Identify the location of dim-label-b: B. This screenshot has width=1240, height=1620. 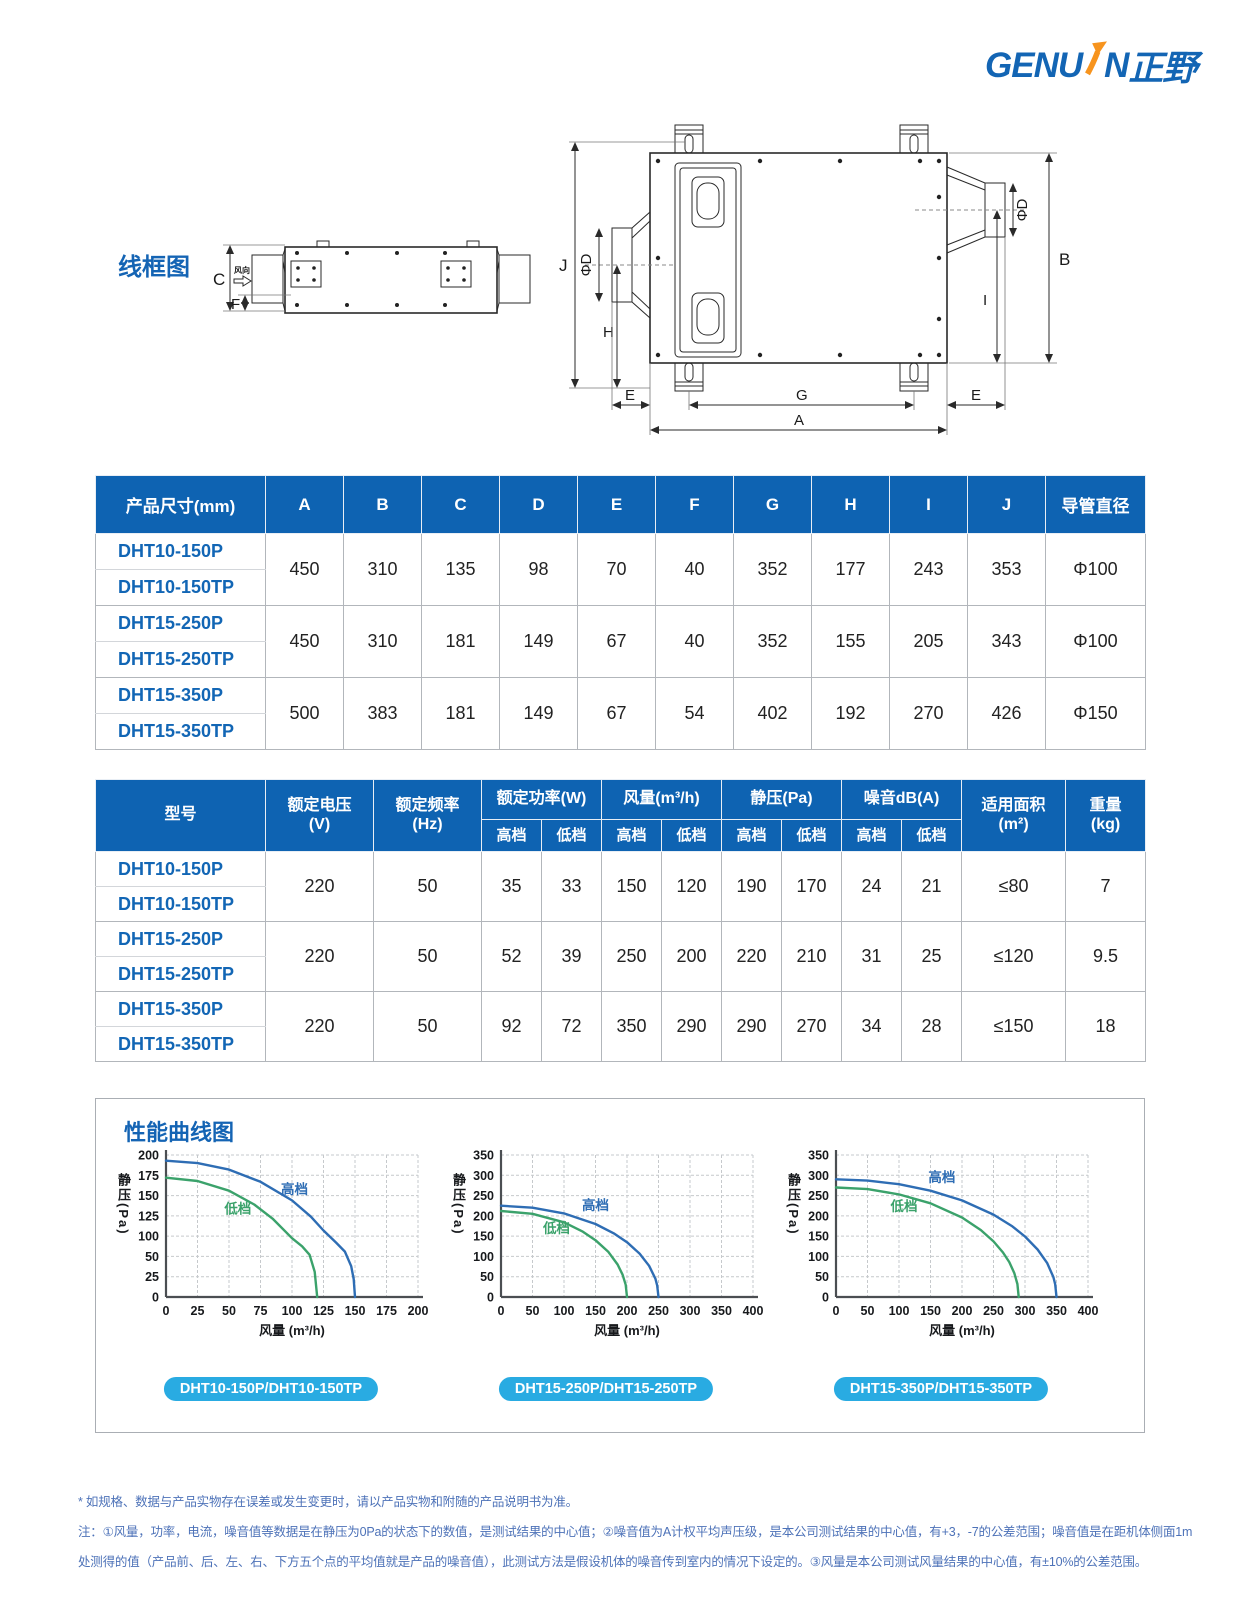
(1064, 259).